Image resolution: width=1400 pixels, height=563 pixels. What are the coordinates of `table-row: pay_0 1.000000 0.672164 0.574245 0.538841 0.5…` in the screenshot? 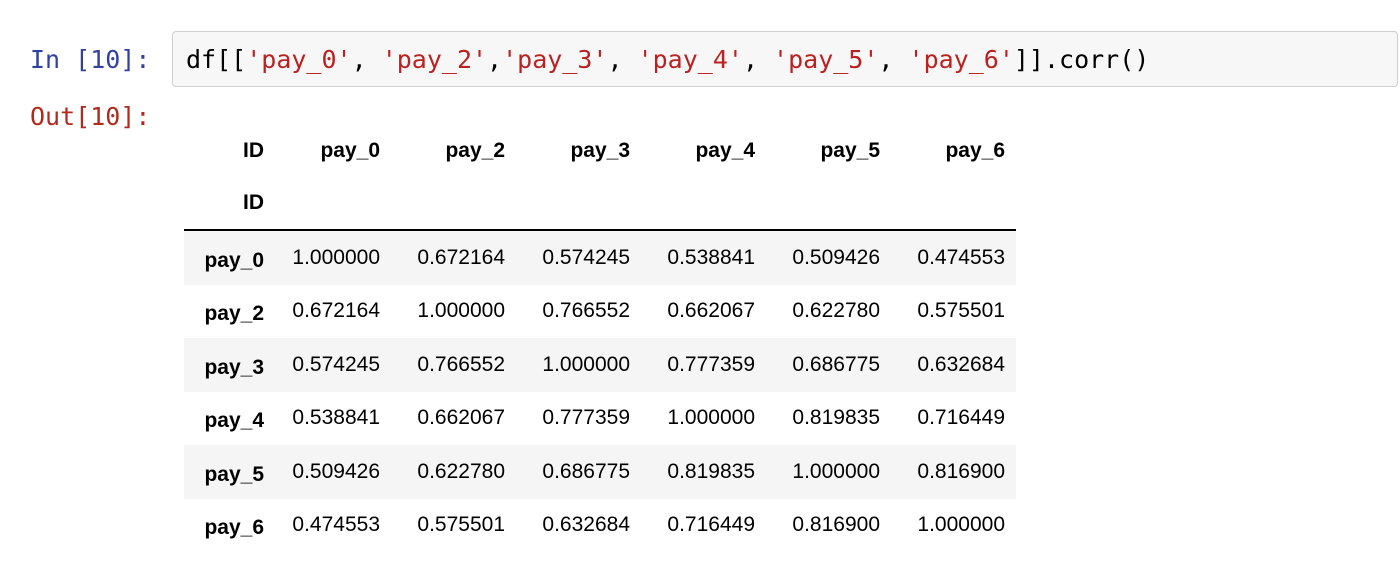 It's located at (600, 257).